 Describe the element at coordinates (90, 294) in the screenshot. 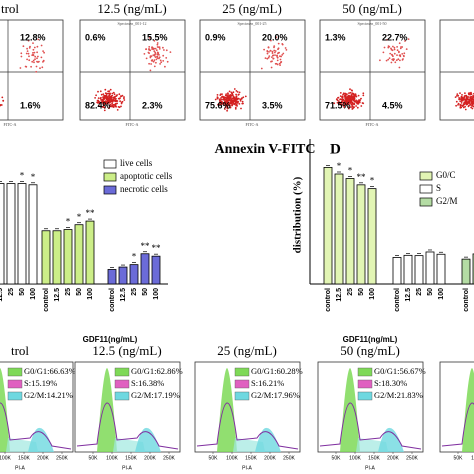

I see `x-tick-label: 100` at that location.